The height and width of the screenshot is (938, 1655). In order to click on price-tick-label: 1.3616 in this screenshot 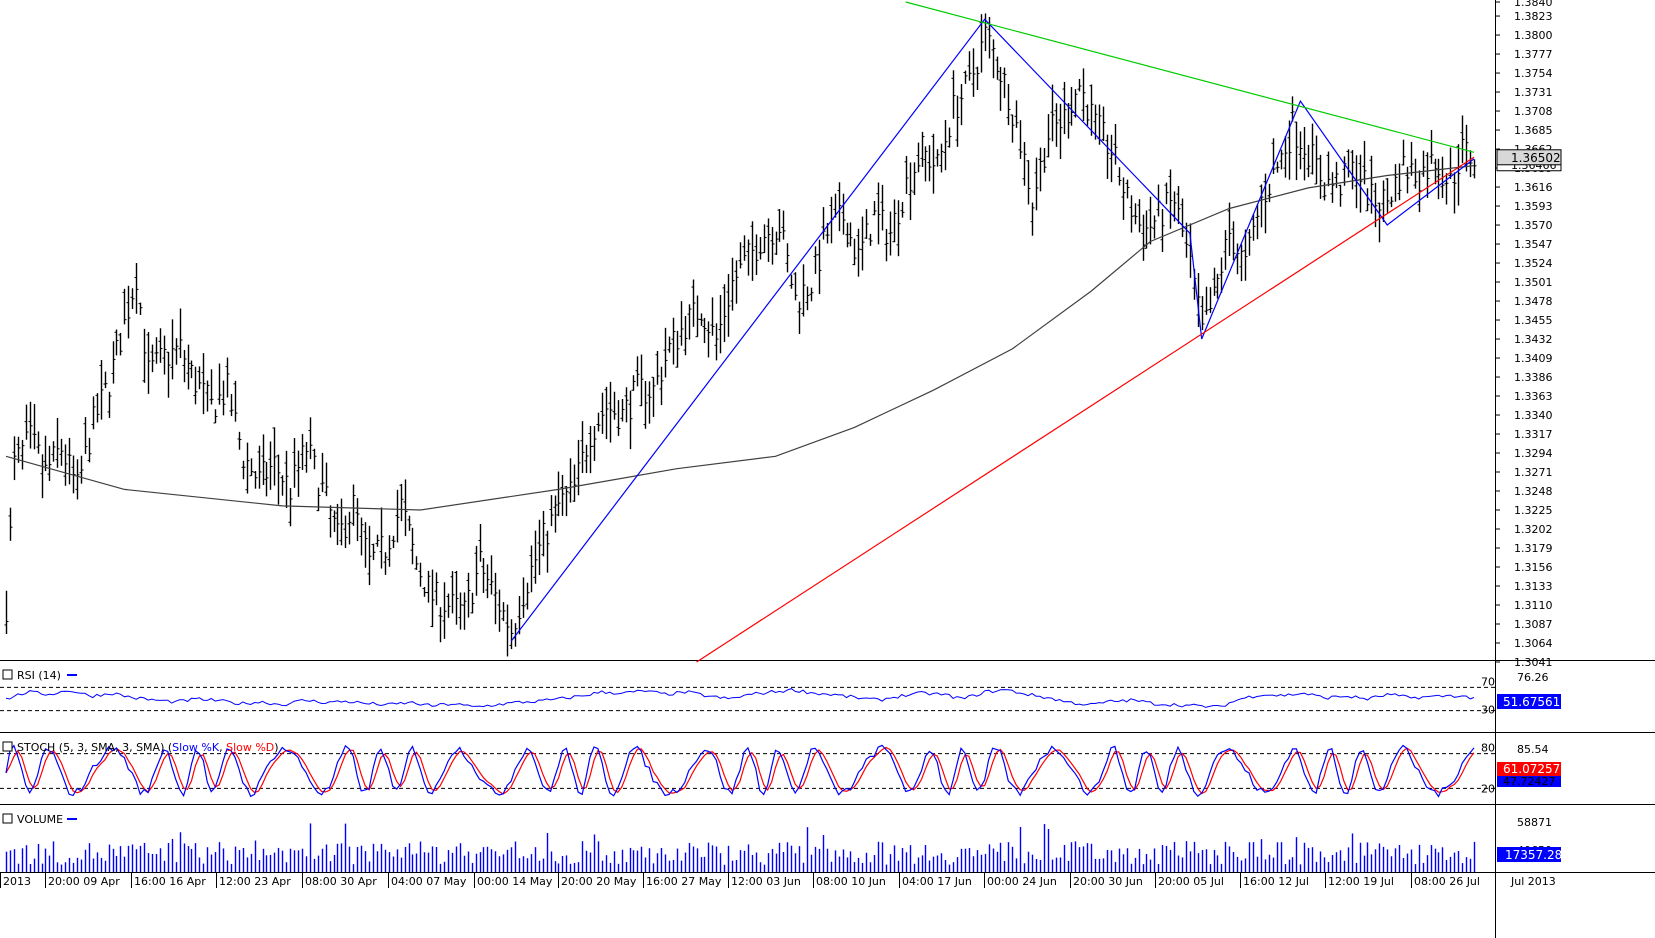, I will do `click(1533, 187)`.